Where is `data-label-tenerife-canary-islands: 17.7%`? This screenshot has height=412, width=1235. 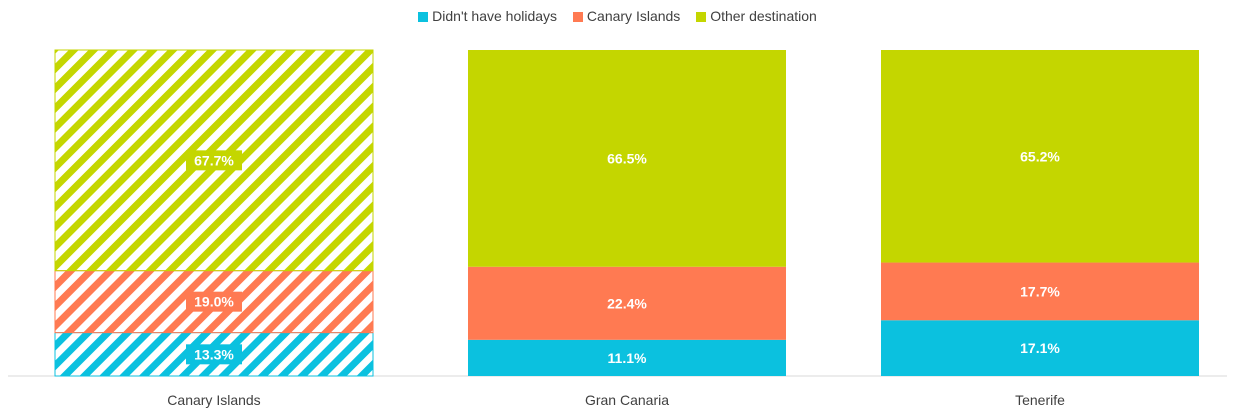 data-label-tenerife-canary-islands: 17.7% is located at coordinates (1040, 291).